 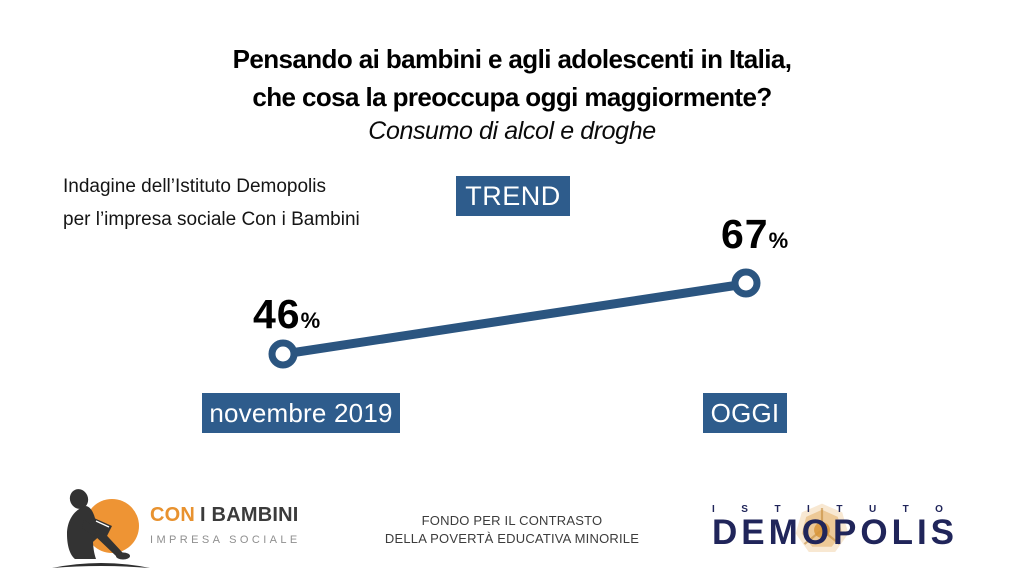 What do you see at coordinates (194, 186) in the screenshot?
I see `source-note-line1: Indagine dell’Istituto Demopolis` at bounding box center [194, 186].